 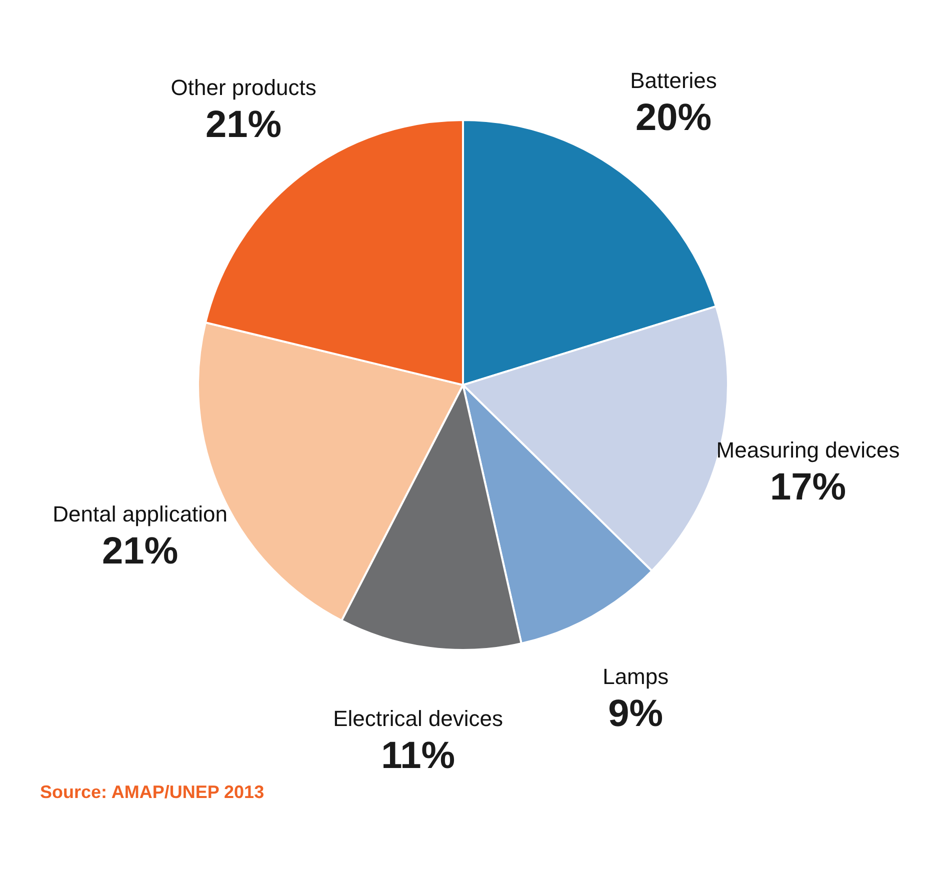 I want to click on source-note: Source: AMAP/UNEP 2013, so click(x=152, y=792).